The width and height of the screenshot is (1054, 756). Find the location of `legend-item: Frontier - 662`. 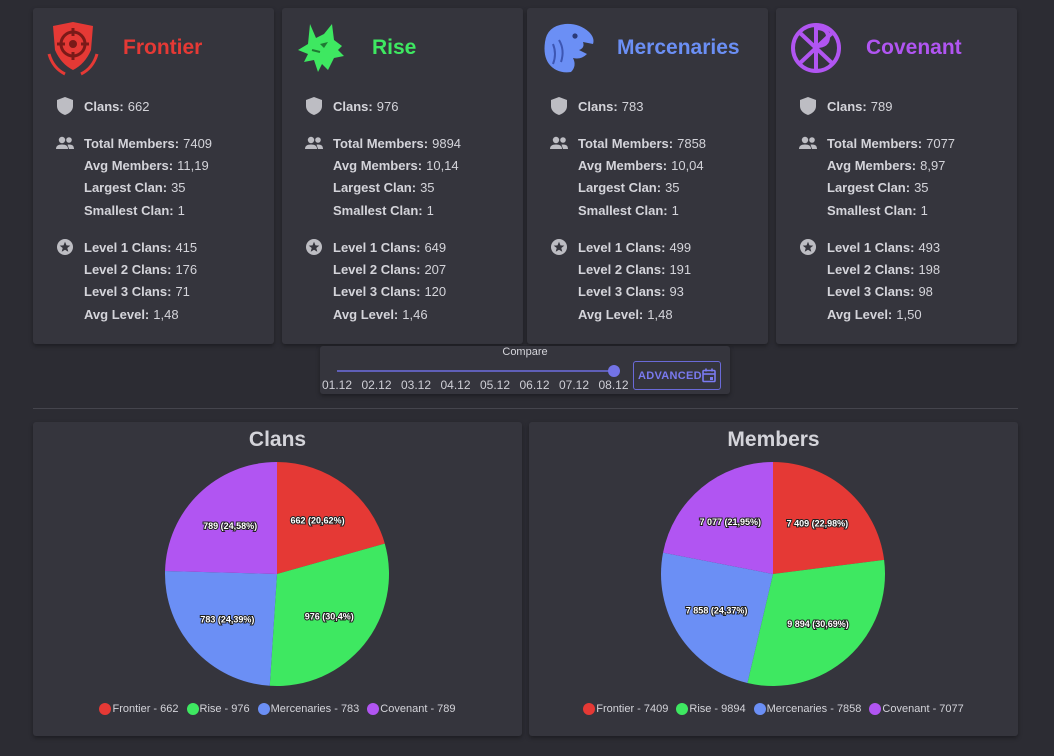

legend-item: Frontier - 662 is located at coordinates (139, 709).